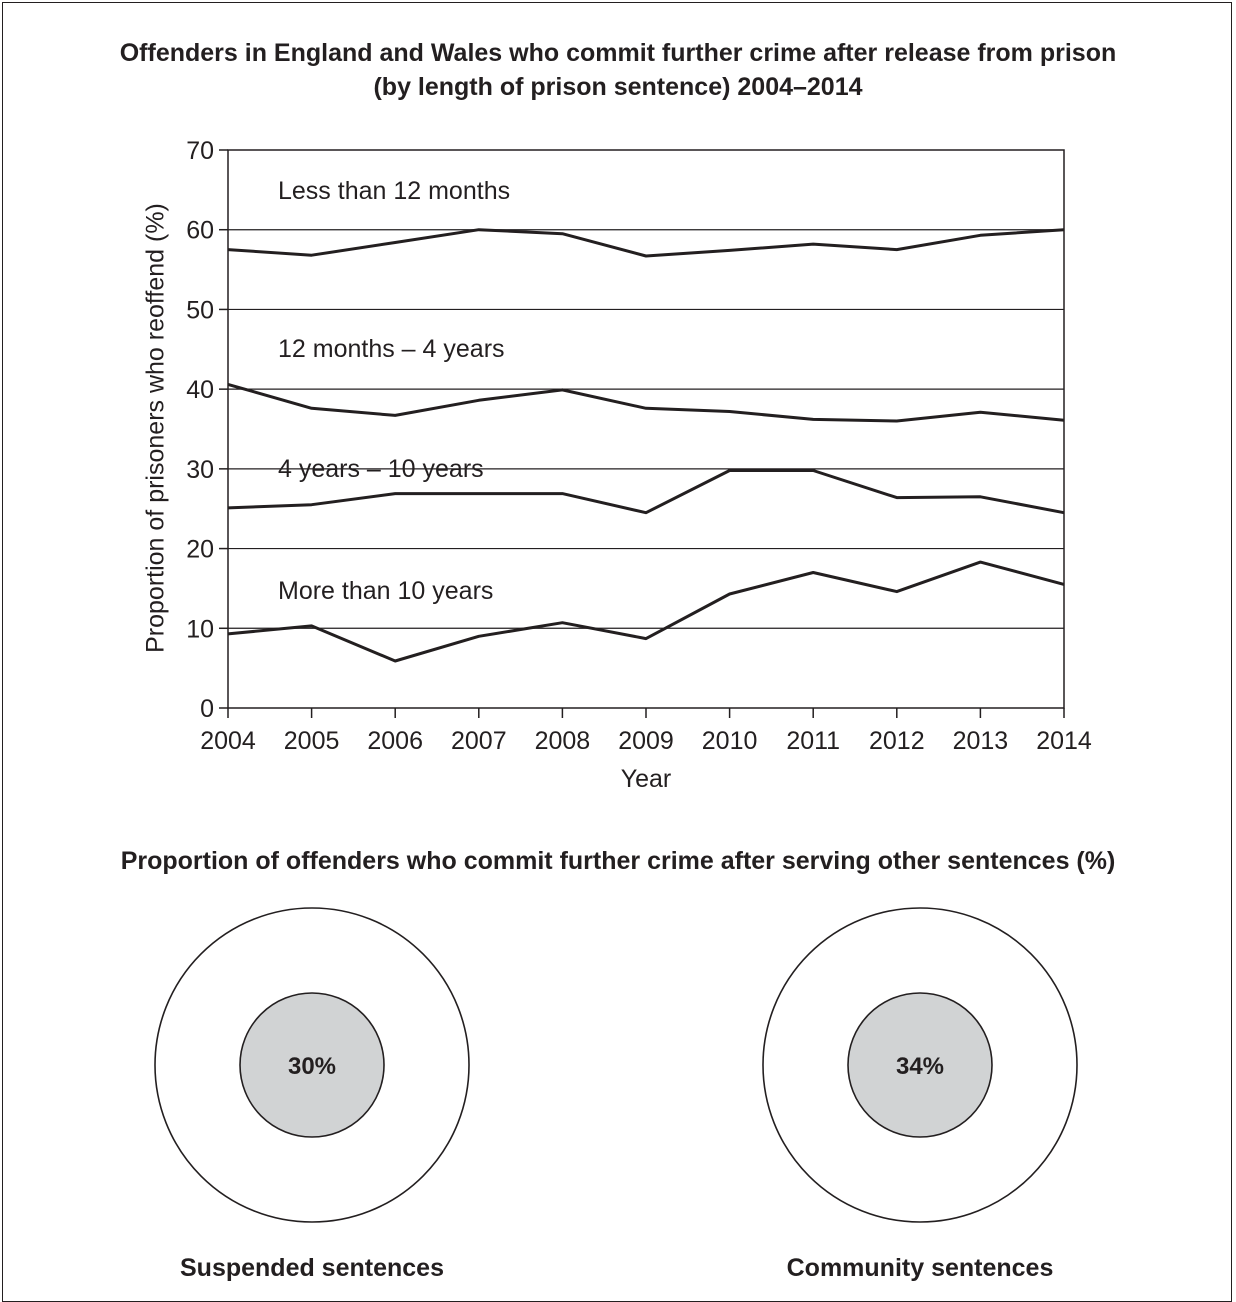 This screenshot has height=1302, width=1236. I want to click on x-tick-label: 2006, so click(395, 741).